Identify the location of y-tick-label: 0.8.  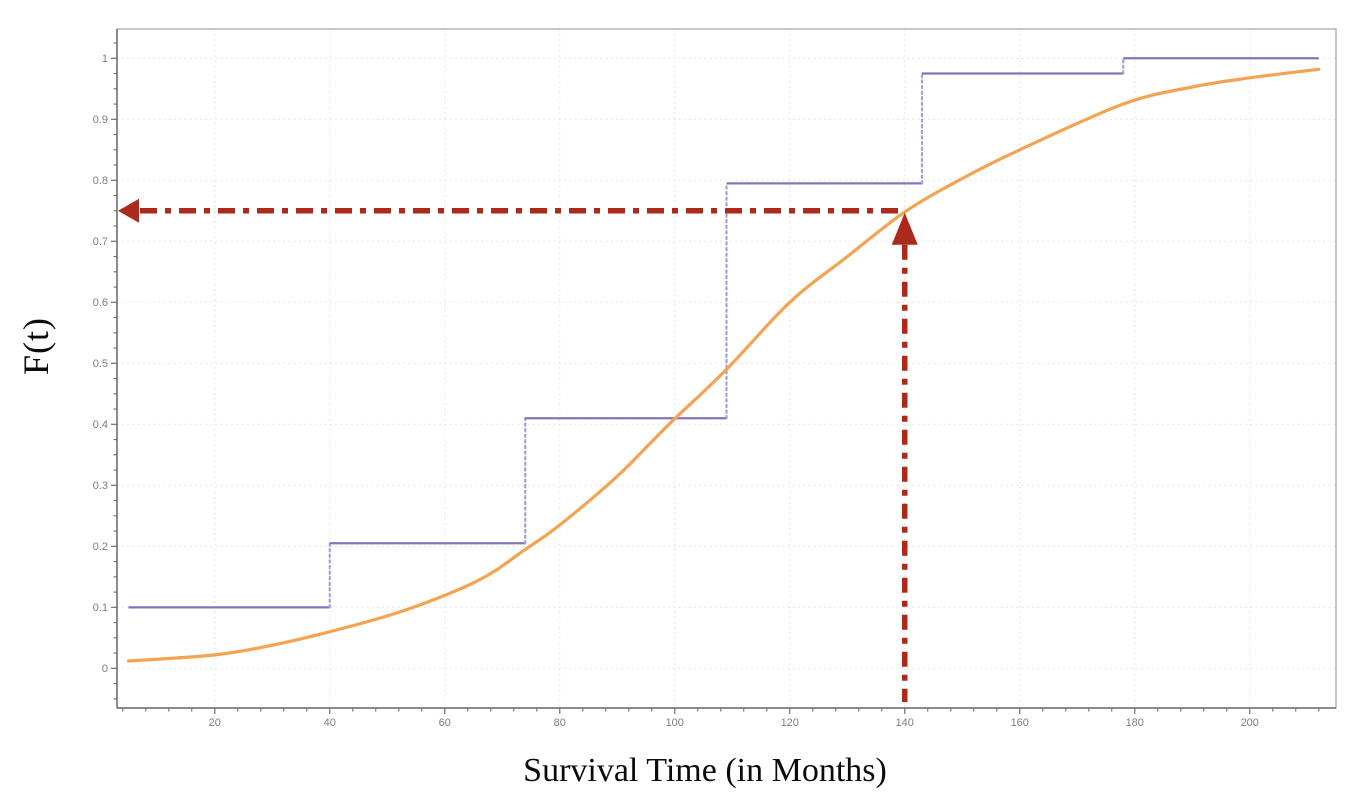
(100, 181).